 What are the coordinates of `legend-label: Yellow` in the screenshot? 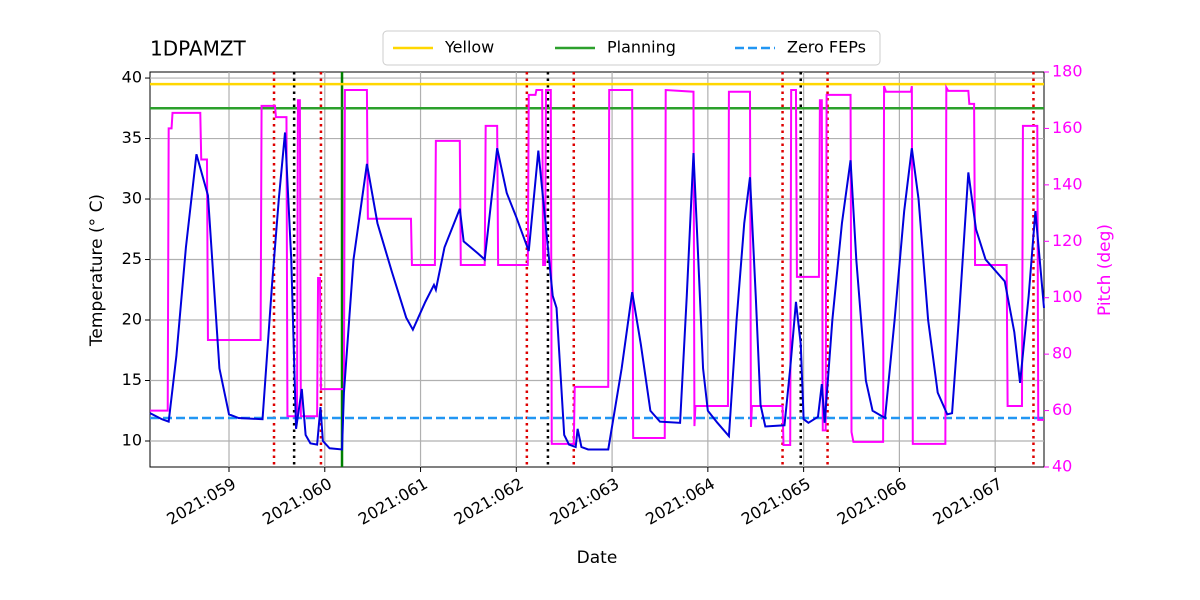 It's located at (469, 47).